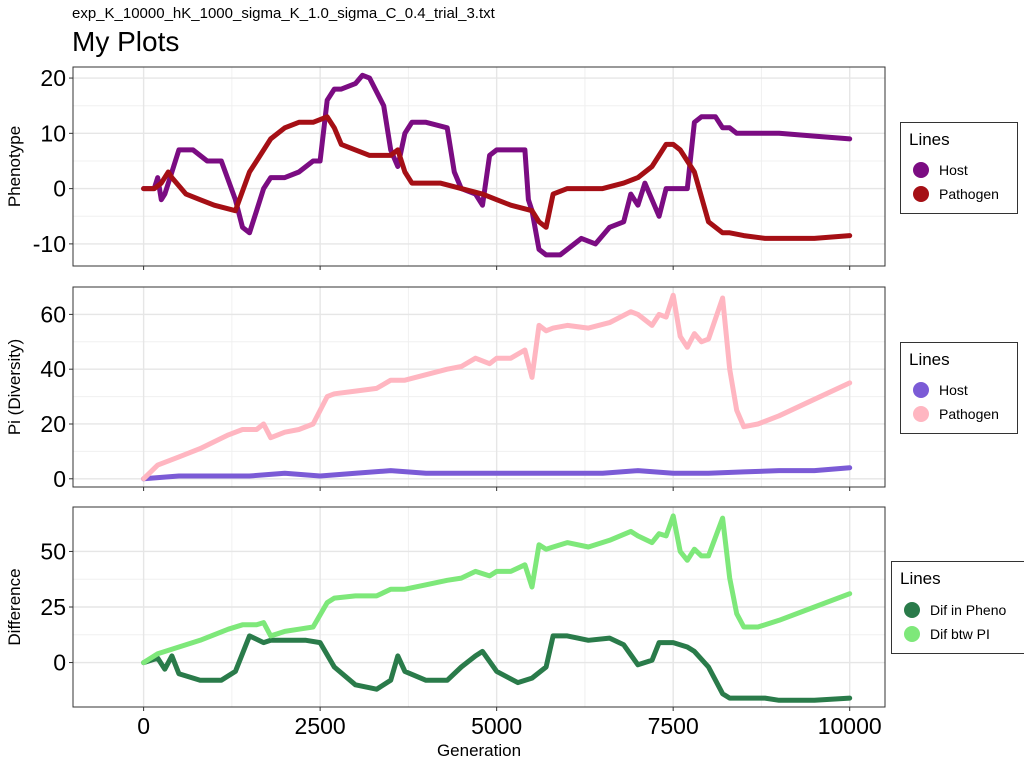  Describe the element at coordinates (14, 606) in the screenshot. I see `y-axis-label: Difference` at that location.